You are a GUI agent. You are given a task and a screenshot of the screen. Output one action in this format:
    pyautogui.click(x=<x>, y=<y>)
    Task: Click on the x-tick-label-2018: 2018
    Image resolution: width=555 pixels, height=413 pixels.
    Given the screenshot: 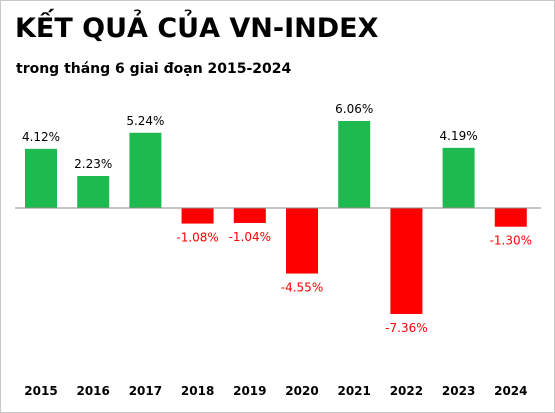 What is the action you would take?
    pyautogui.click(x=197, y=391)
    